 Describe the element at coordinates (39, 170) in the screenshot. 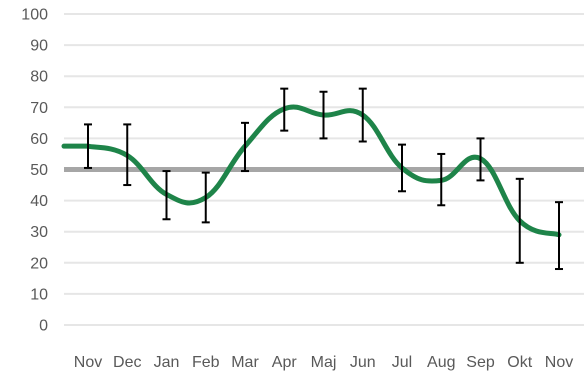

I see `y-tick-label: 50` at that location.